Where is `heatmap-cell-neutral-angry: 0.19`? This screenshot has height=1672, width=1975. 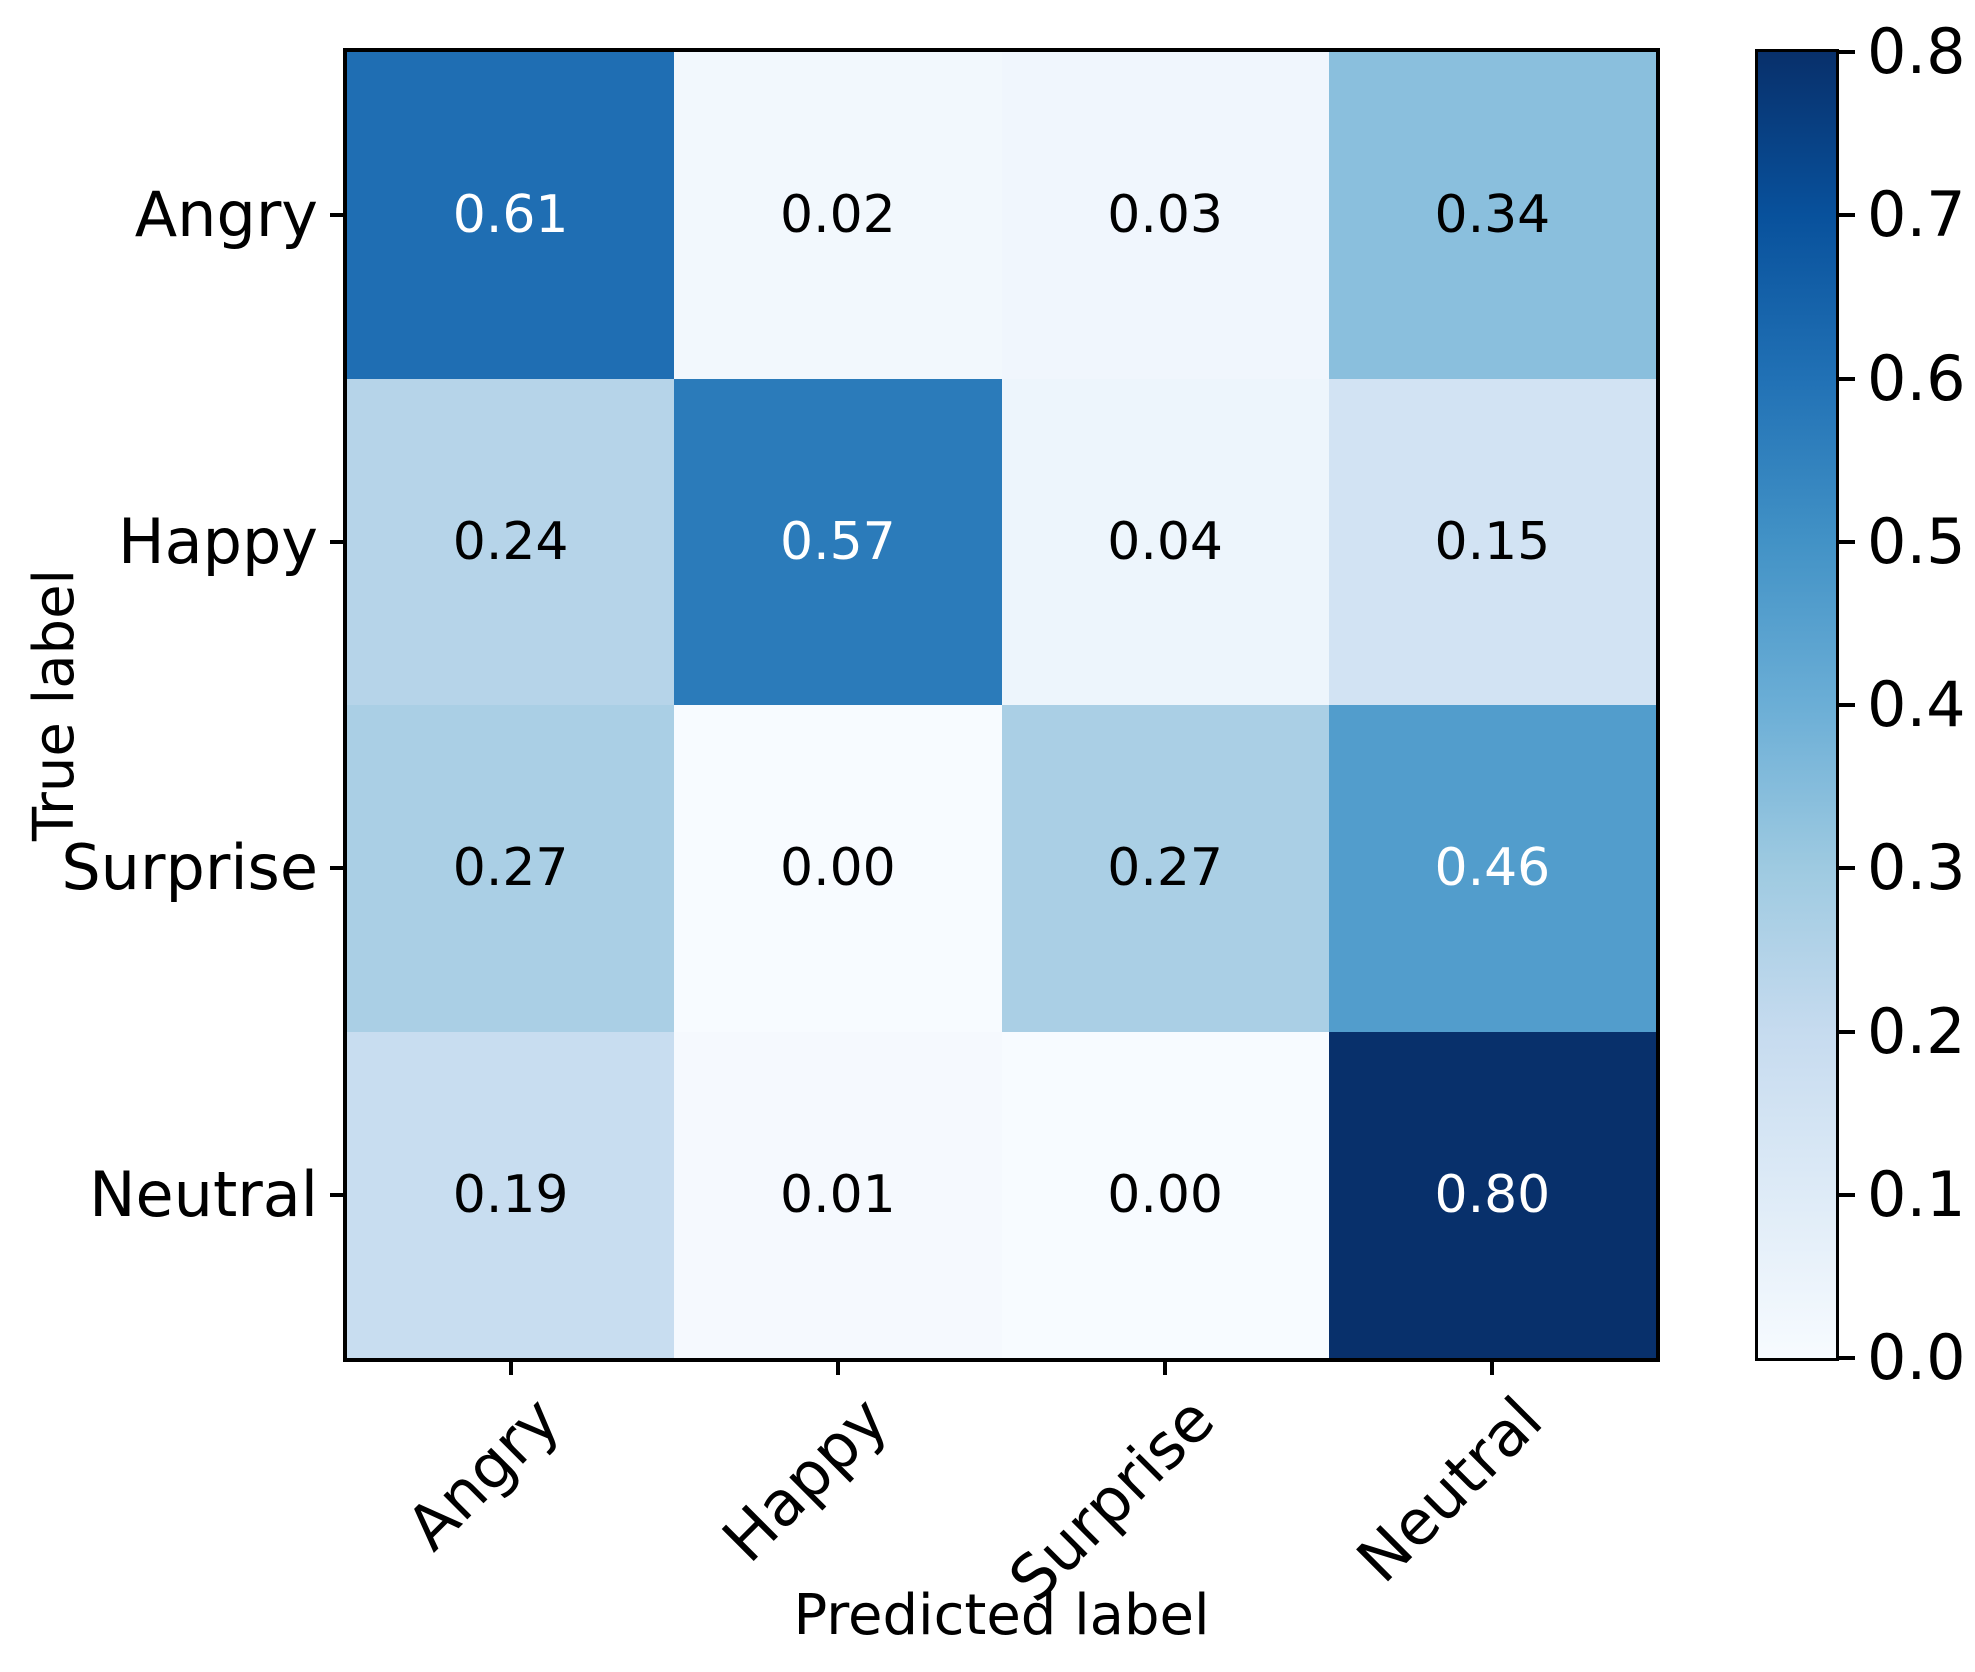 heatmap-cell-neutral-angry: 0.19 is located at coordinates (511, 1194).